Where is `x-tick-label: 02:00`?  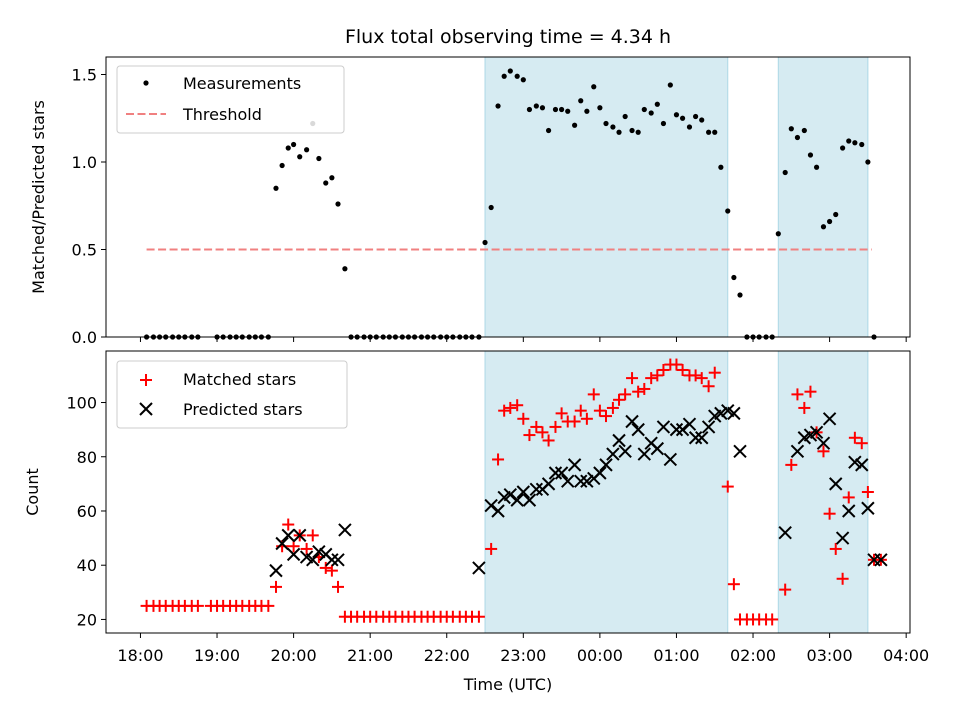
x-tick-label: 02:00 is located at coordinates (753, 655).